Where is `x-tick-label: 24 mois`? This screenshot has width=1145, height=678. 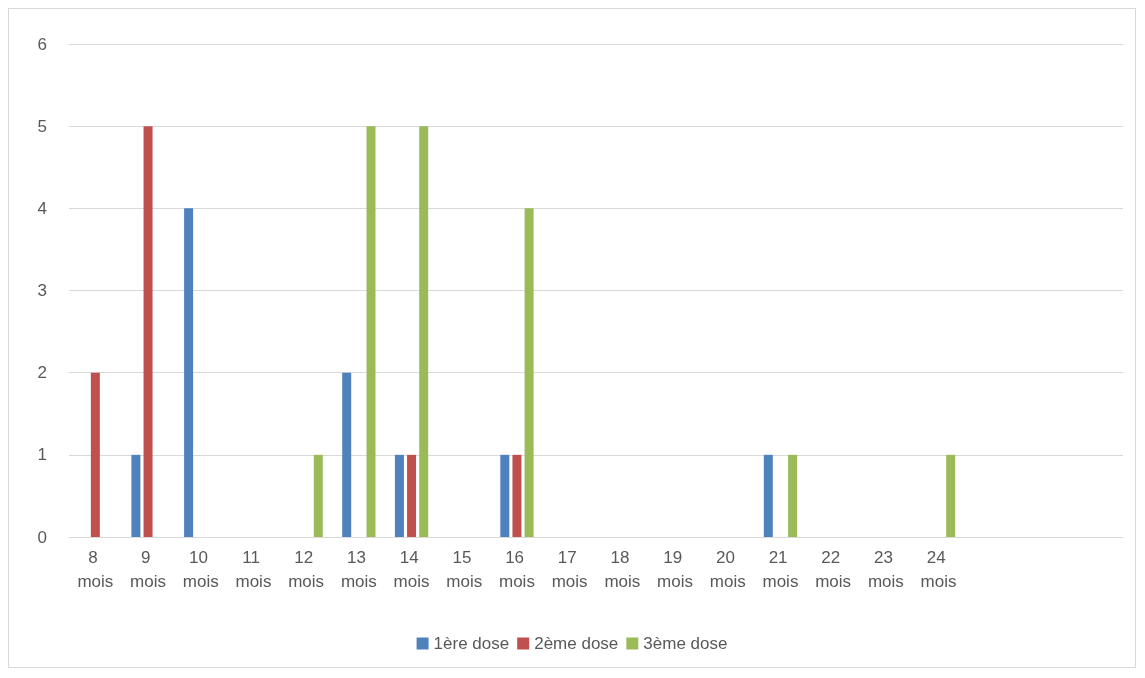
x-tick-label: 24 mois is located at coordinates (938, 569).